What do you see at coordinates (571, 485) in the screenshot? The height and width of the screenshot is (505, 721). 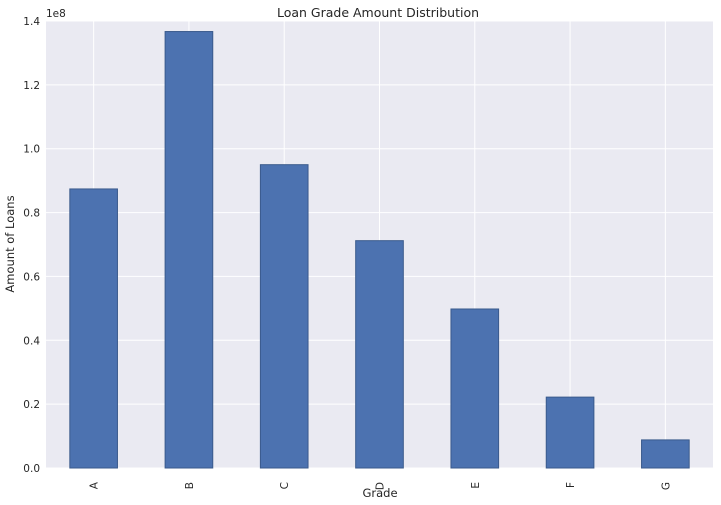 I see `x-tick-label: F` at bounding box center [571, 485].